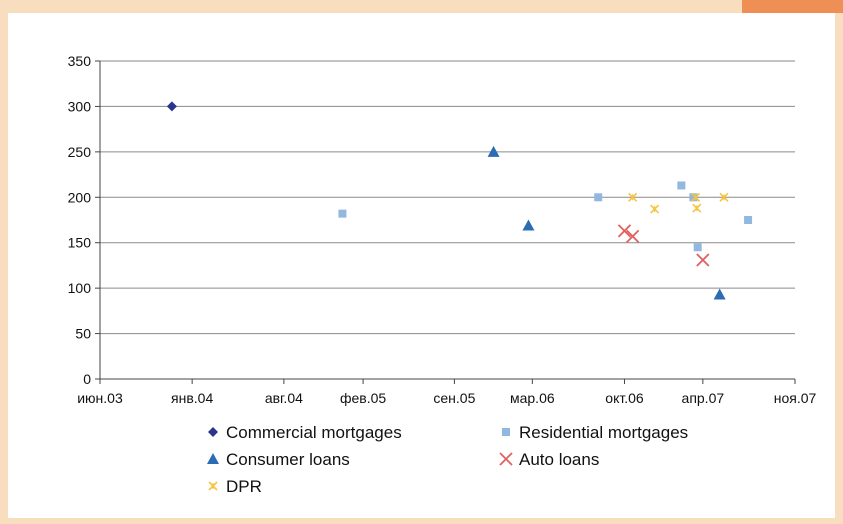 The image size is (843, 524). I want to click on y-tick-label: 50, so click(83, 334).